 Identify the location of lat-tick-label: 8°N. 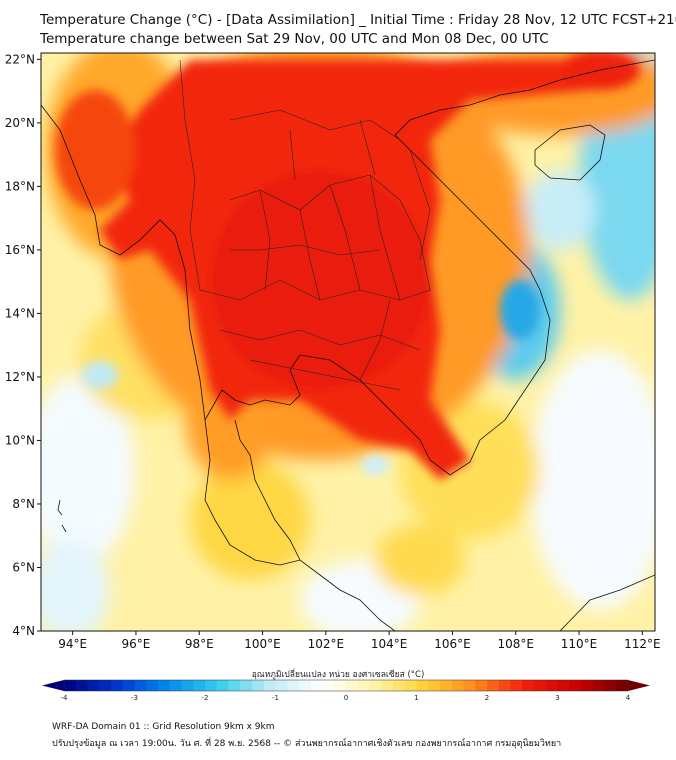
(23, 504).